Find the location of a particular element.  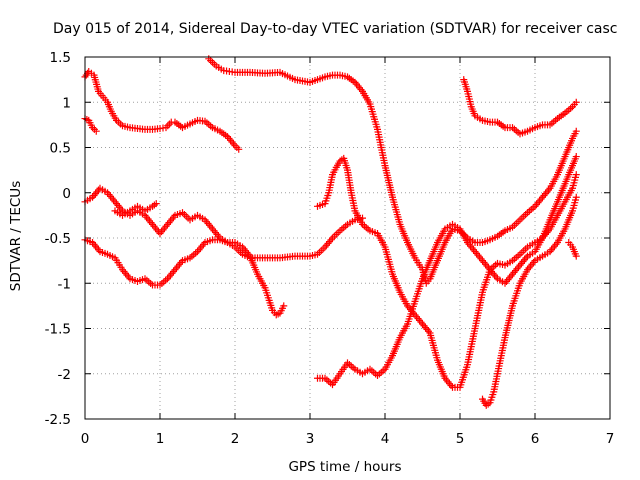

y-tick-labels: 1.5 1 0.5 0 -0.5 -1 -1.5 -2 -2.5 is located at coordinates (58, 239).